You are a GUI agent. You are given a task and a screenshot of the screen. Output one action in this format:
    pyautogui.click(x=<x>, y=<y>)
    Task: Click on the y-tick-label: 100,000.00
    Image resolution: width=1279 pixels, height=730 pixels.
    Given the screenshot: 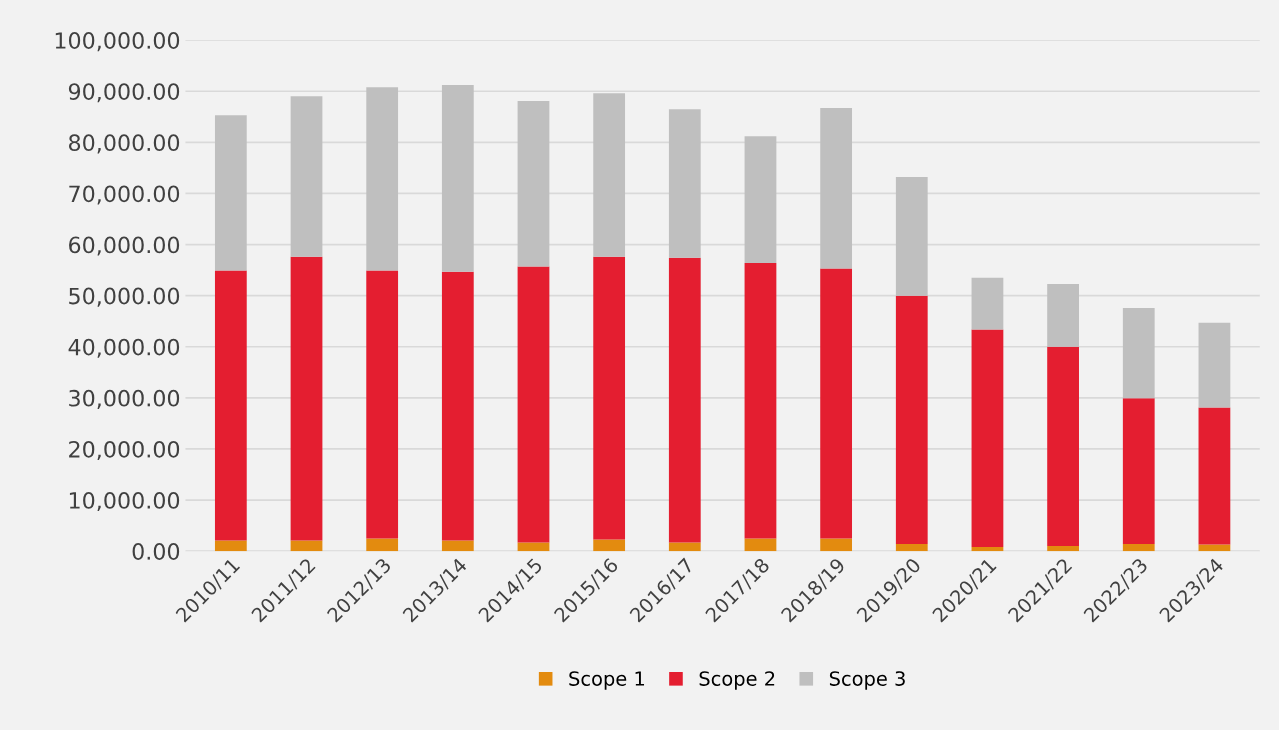 What is the action you would take?
    pyautogui.click(x=117, y=42)
    